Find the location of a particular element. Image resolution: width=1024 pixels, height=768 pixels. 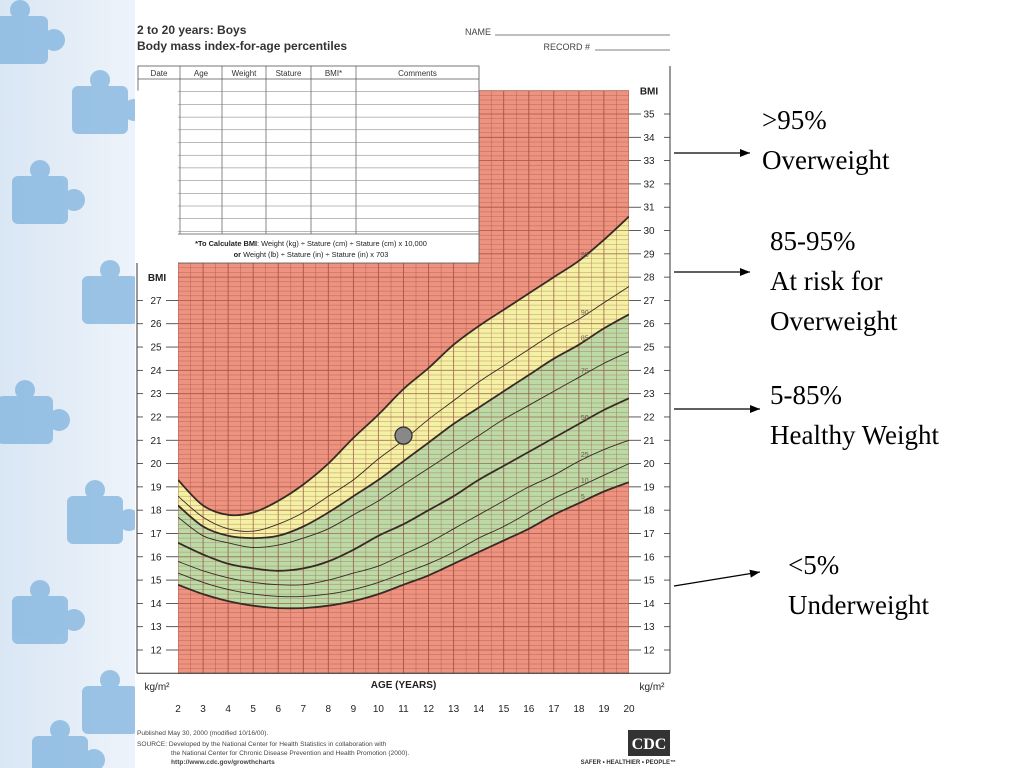

y-tick-label-left: 26 is located at coordinates (156, 324).